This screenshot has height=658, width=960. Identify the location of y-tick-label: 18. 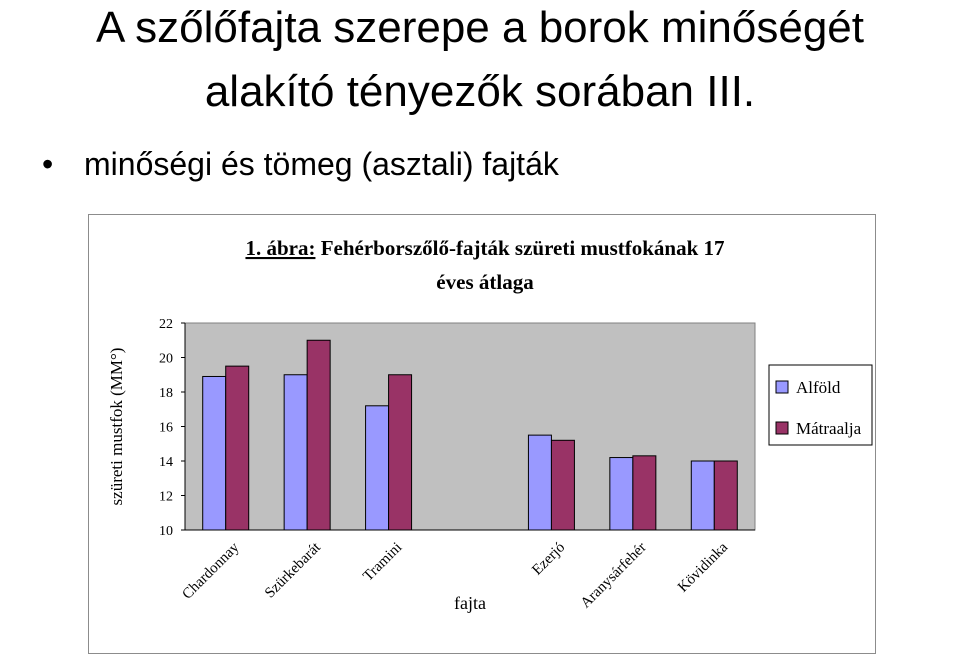
(166, 393).